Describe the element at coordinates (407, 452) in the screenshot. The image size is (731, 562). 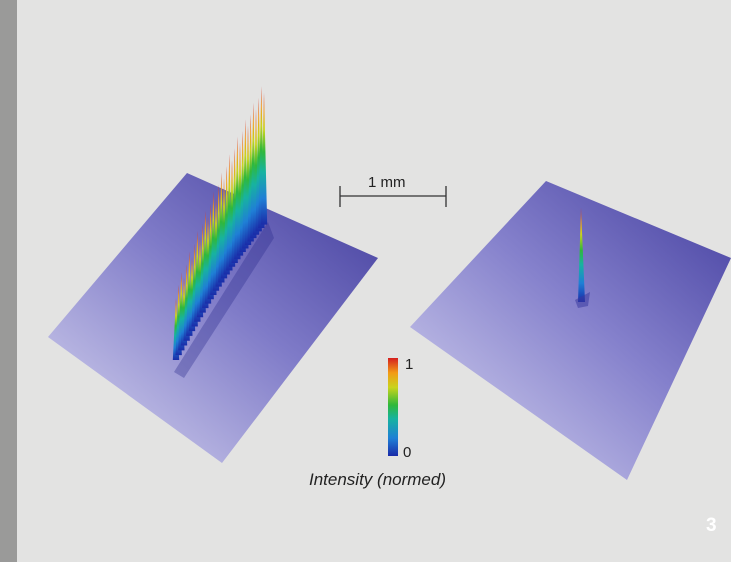
I see `colorbar-min-label: 0` at that location.